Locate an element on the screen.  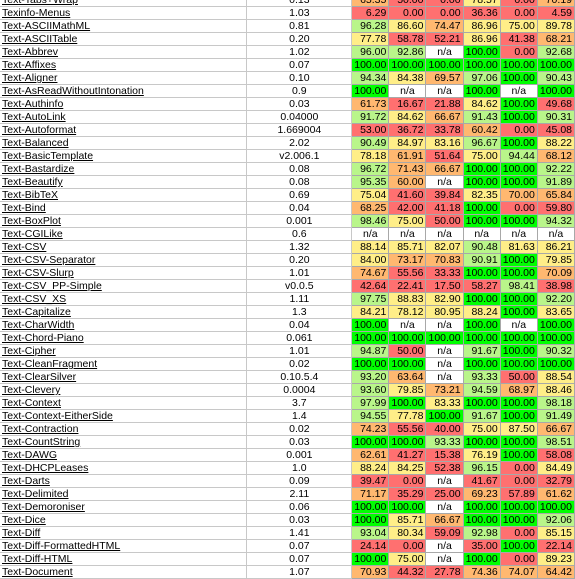
module-link: Text-Authinfo is located at coordinates (33, 104).